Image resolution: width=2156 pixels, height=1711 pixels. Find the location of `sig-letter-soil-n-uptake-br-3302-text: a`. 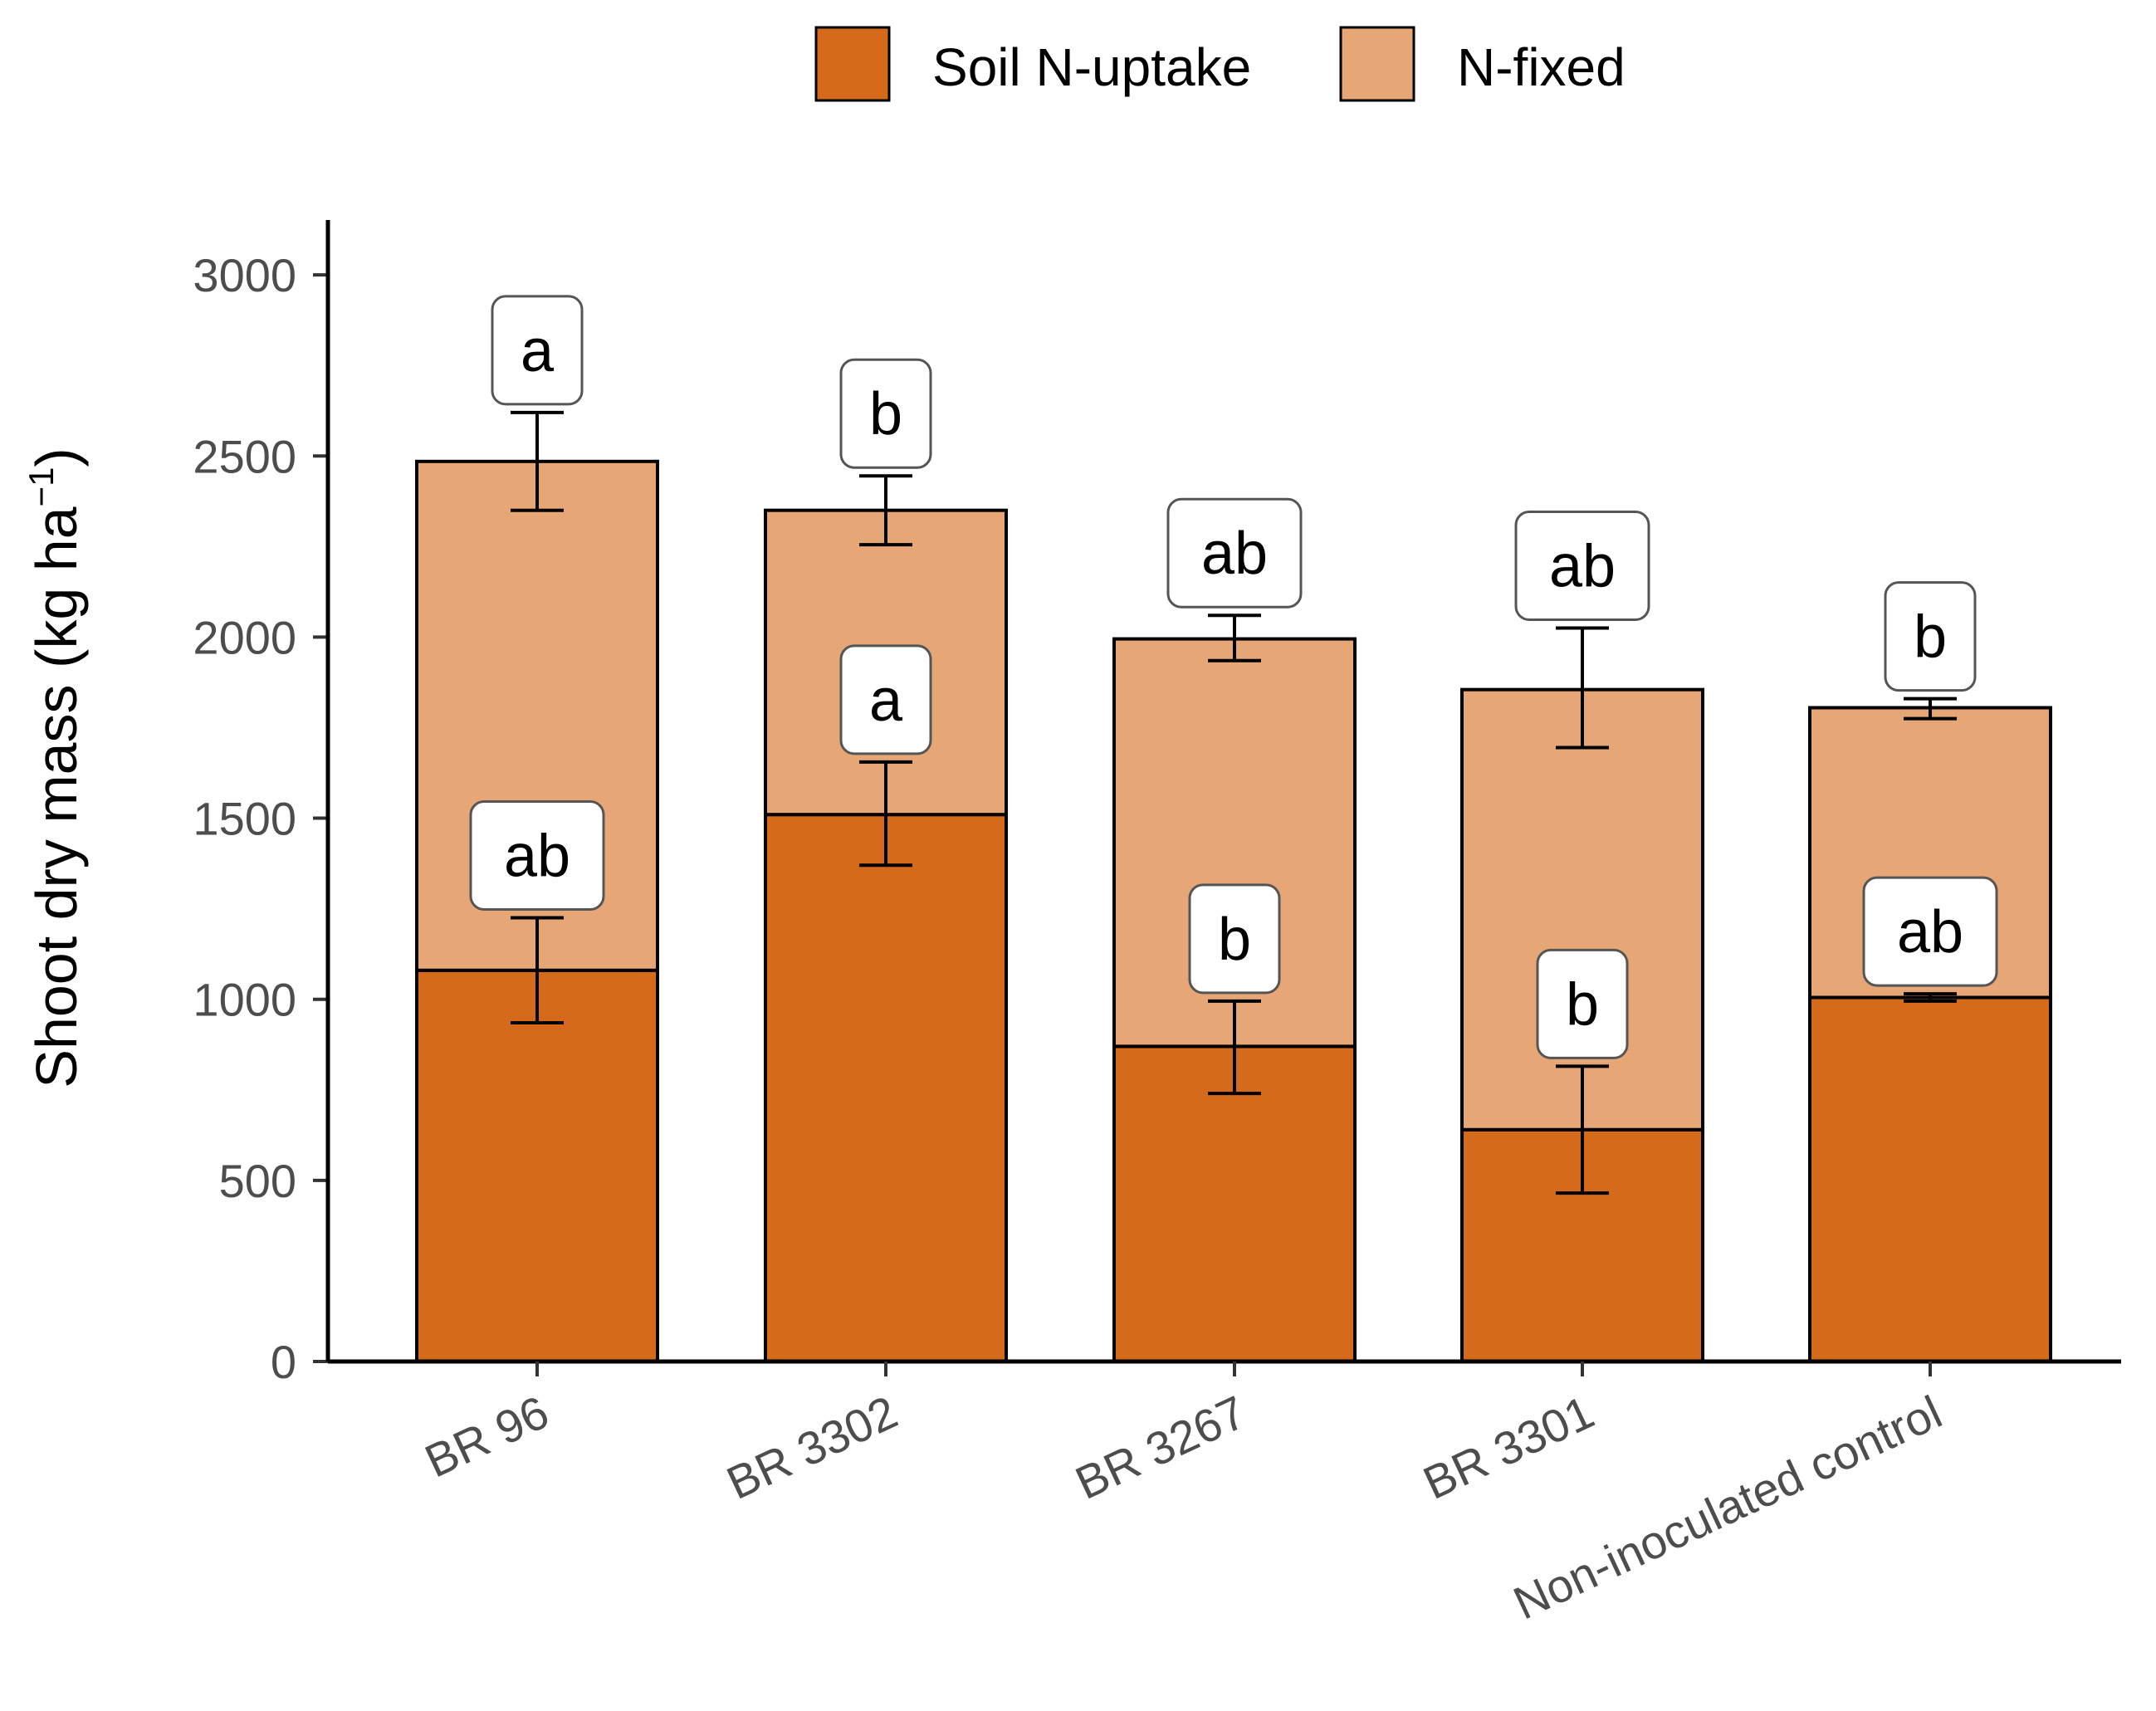

sig-letter-soil-n-uptake-br-3302-text: a is located at coordinates (886, 700).